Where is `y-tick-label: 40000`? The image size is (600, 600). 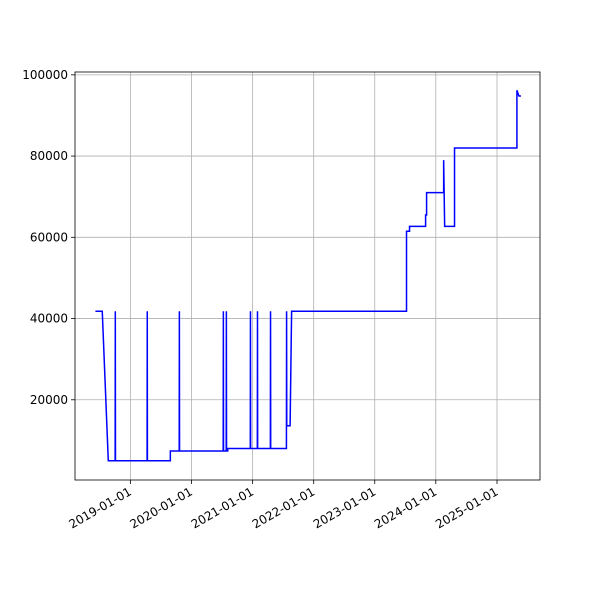
y-tick-label: 40000 is located at coordinates (49, 319).